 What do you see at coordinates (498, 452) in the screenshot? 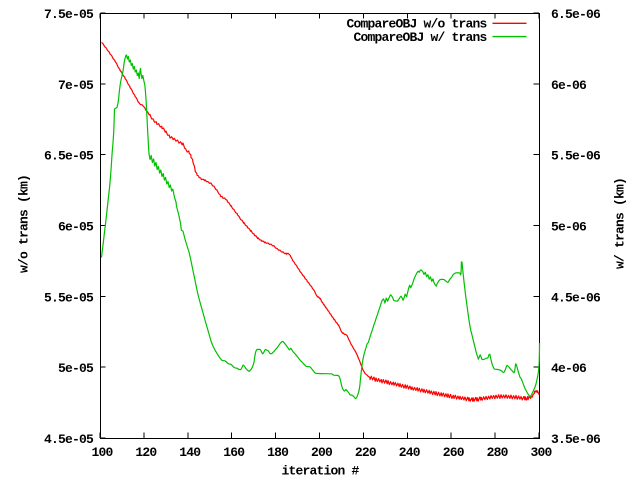
I see `svg-text: 280` at bounding box center [498, 452].